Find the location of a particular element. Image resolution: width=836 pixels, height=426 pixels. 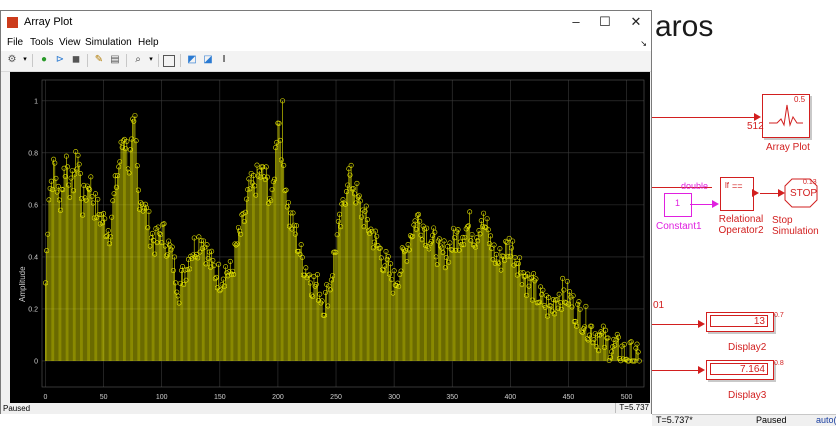

signal-arrow is located at coordinates (755, 193).